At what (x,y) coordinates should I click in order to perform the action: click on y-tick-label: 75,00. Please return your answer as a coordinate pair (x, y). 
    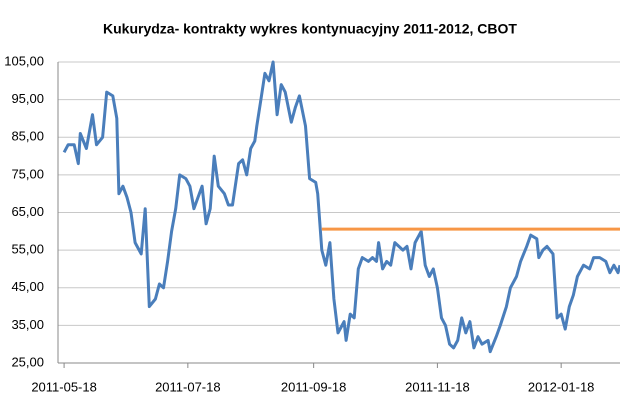
    Looking at the image, I should click on (27, 173).